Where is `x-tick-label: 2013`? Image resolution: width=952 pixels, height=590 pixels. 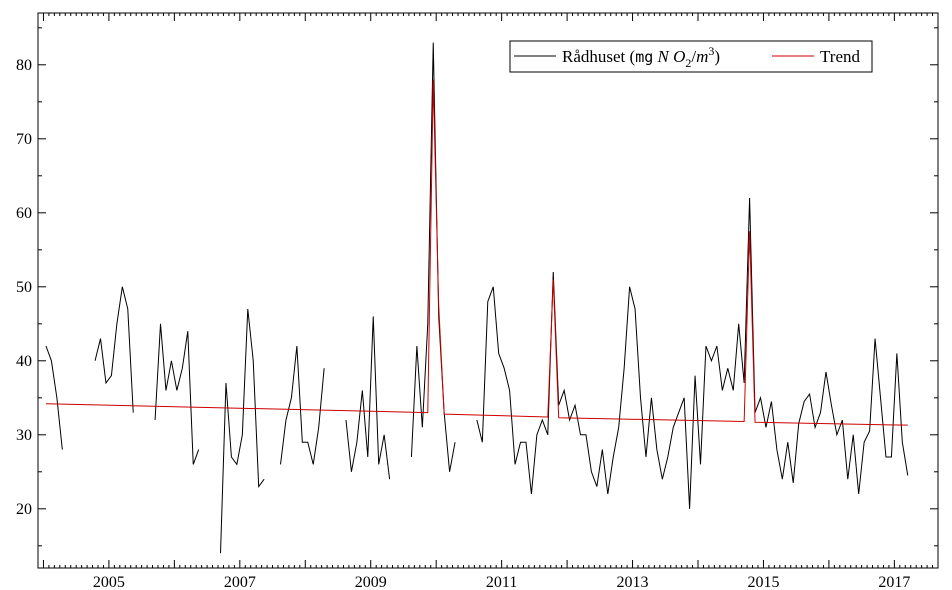 x-tick-label: 2013 is located at coordinates (633, 582).